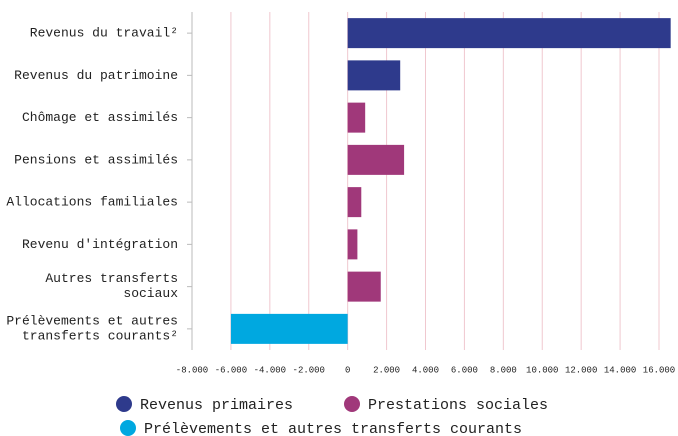  I want to click on x-tick-label: -2.000, so click(309, 370).